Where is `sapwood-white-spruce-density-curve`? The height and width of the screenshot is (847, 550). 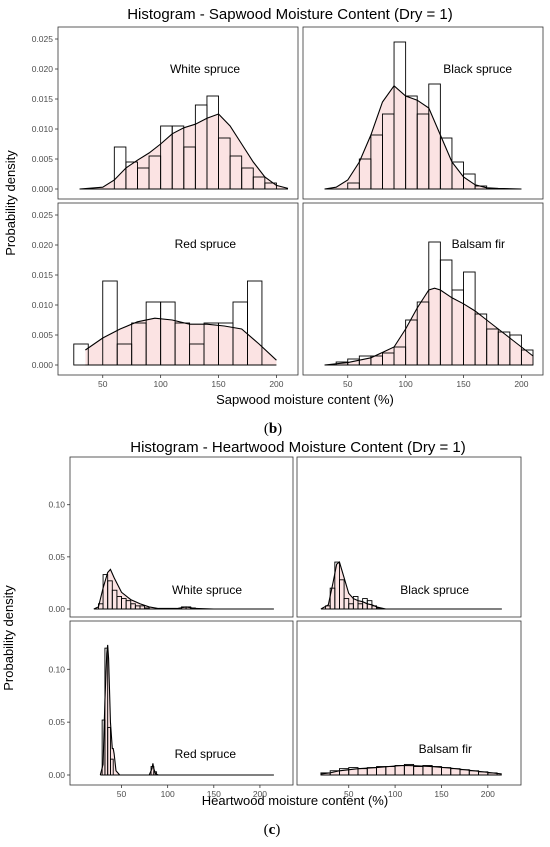 sapwood-white-spruce-density-curve is located at coordinates (184, 151).